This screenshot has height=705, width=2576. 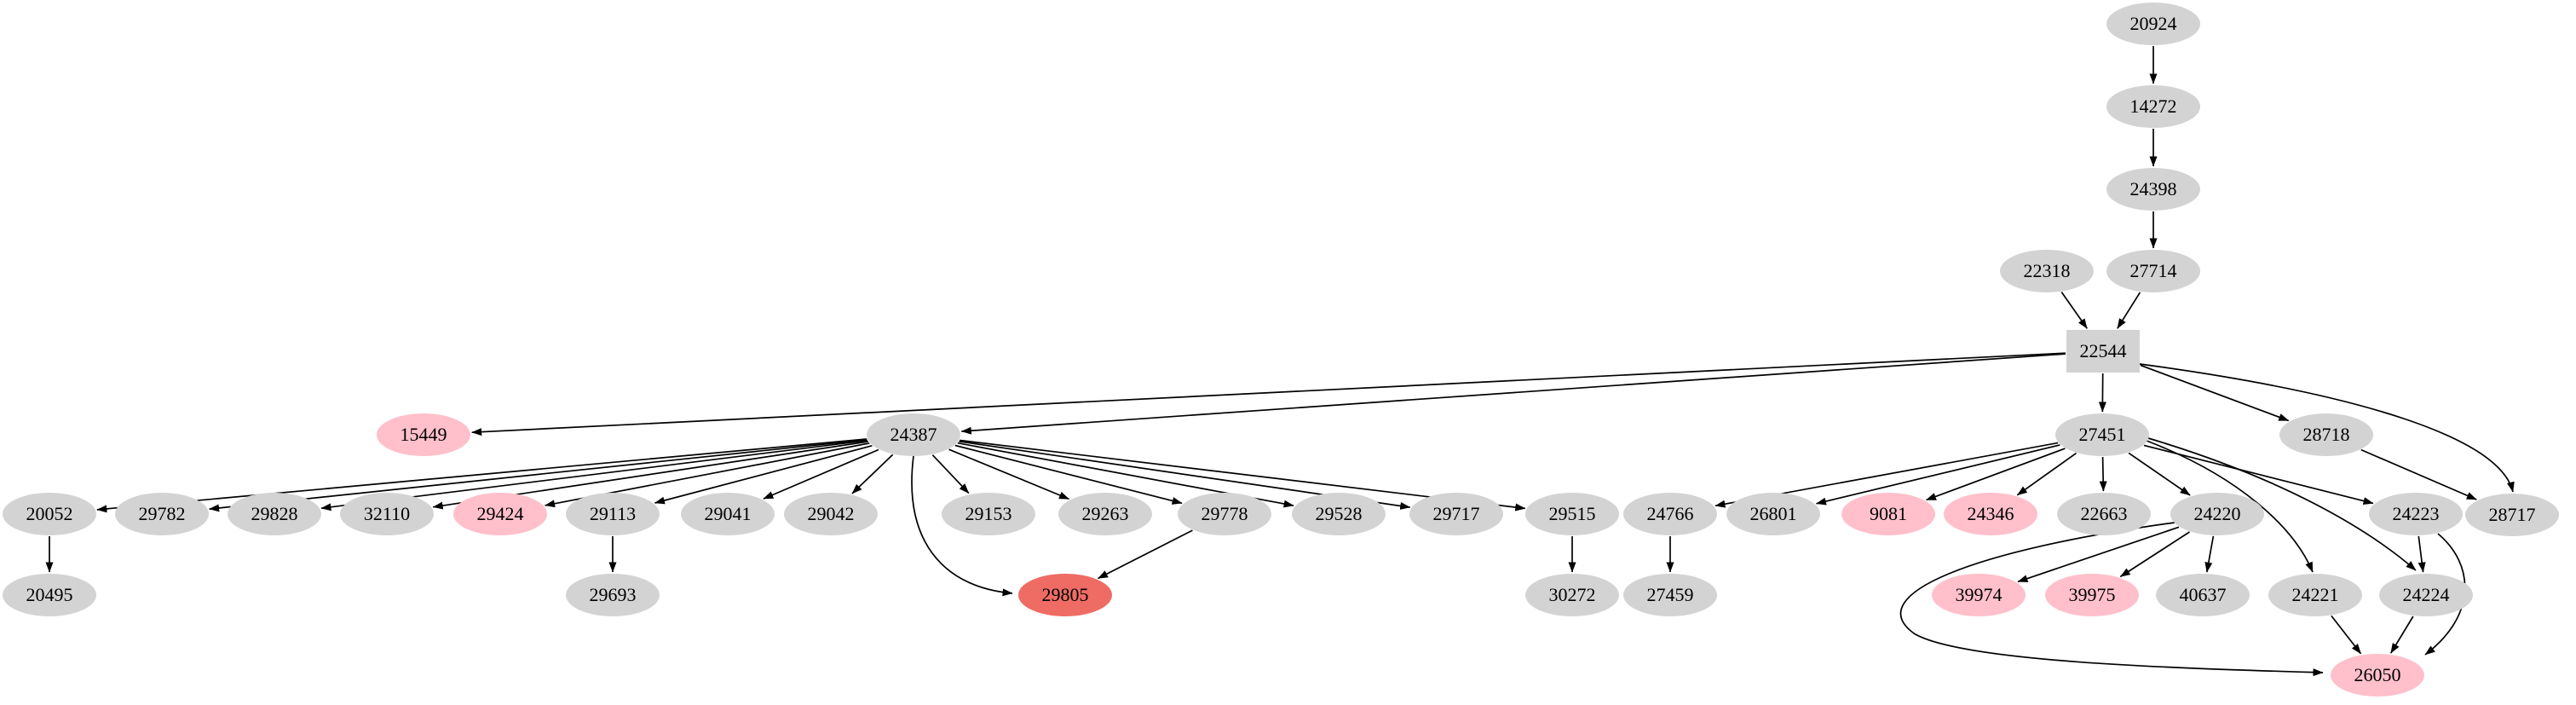 I want to click on node-label-32110: 32110, so click(x=387, y=513).